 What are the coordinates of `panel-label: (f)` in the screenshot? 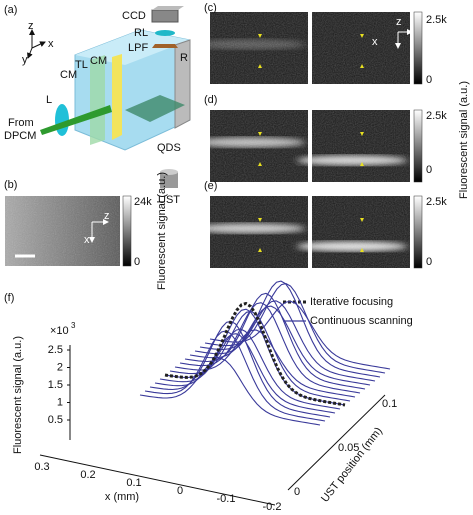 It's located at (9, 298).